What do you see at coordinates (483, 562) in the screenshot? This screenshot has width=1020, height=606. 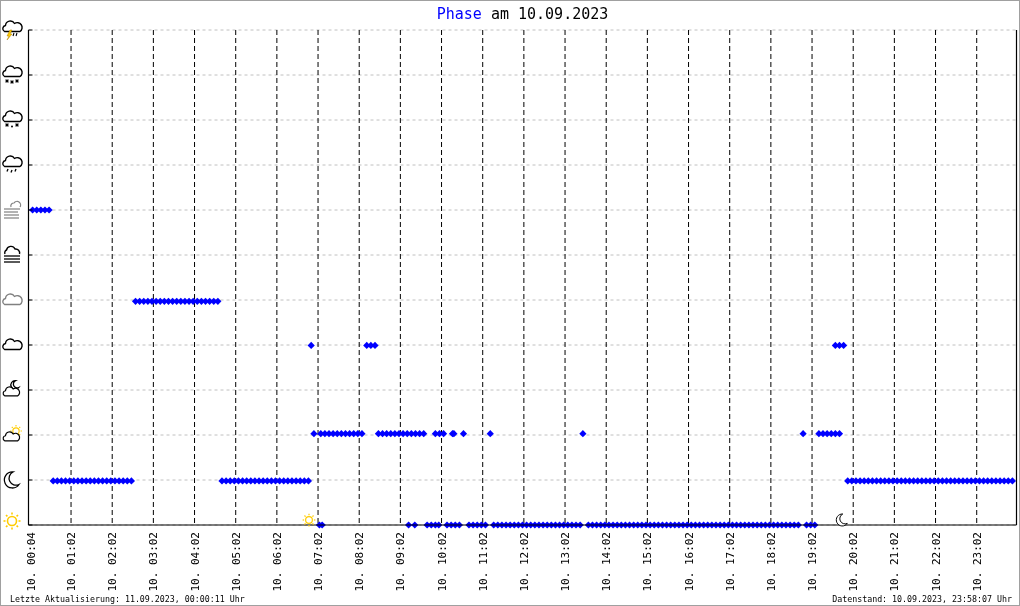 I see `x-tick-label: 10. 11:02` at bounding box center [483, 562].